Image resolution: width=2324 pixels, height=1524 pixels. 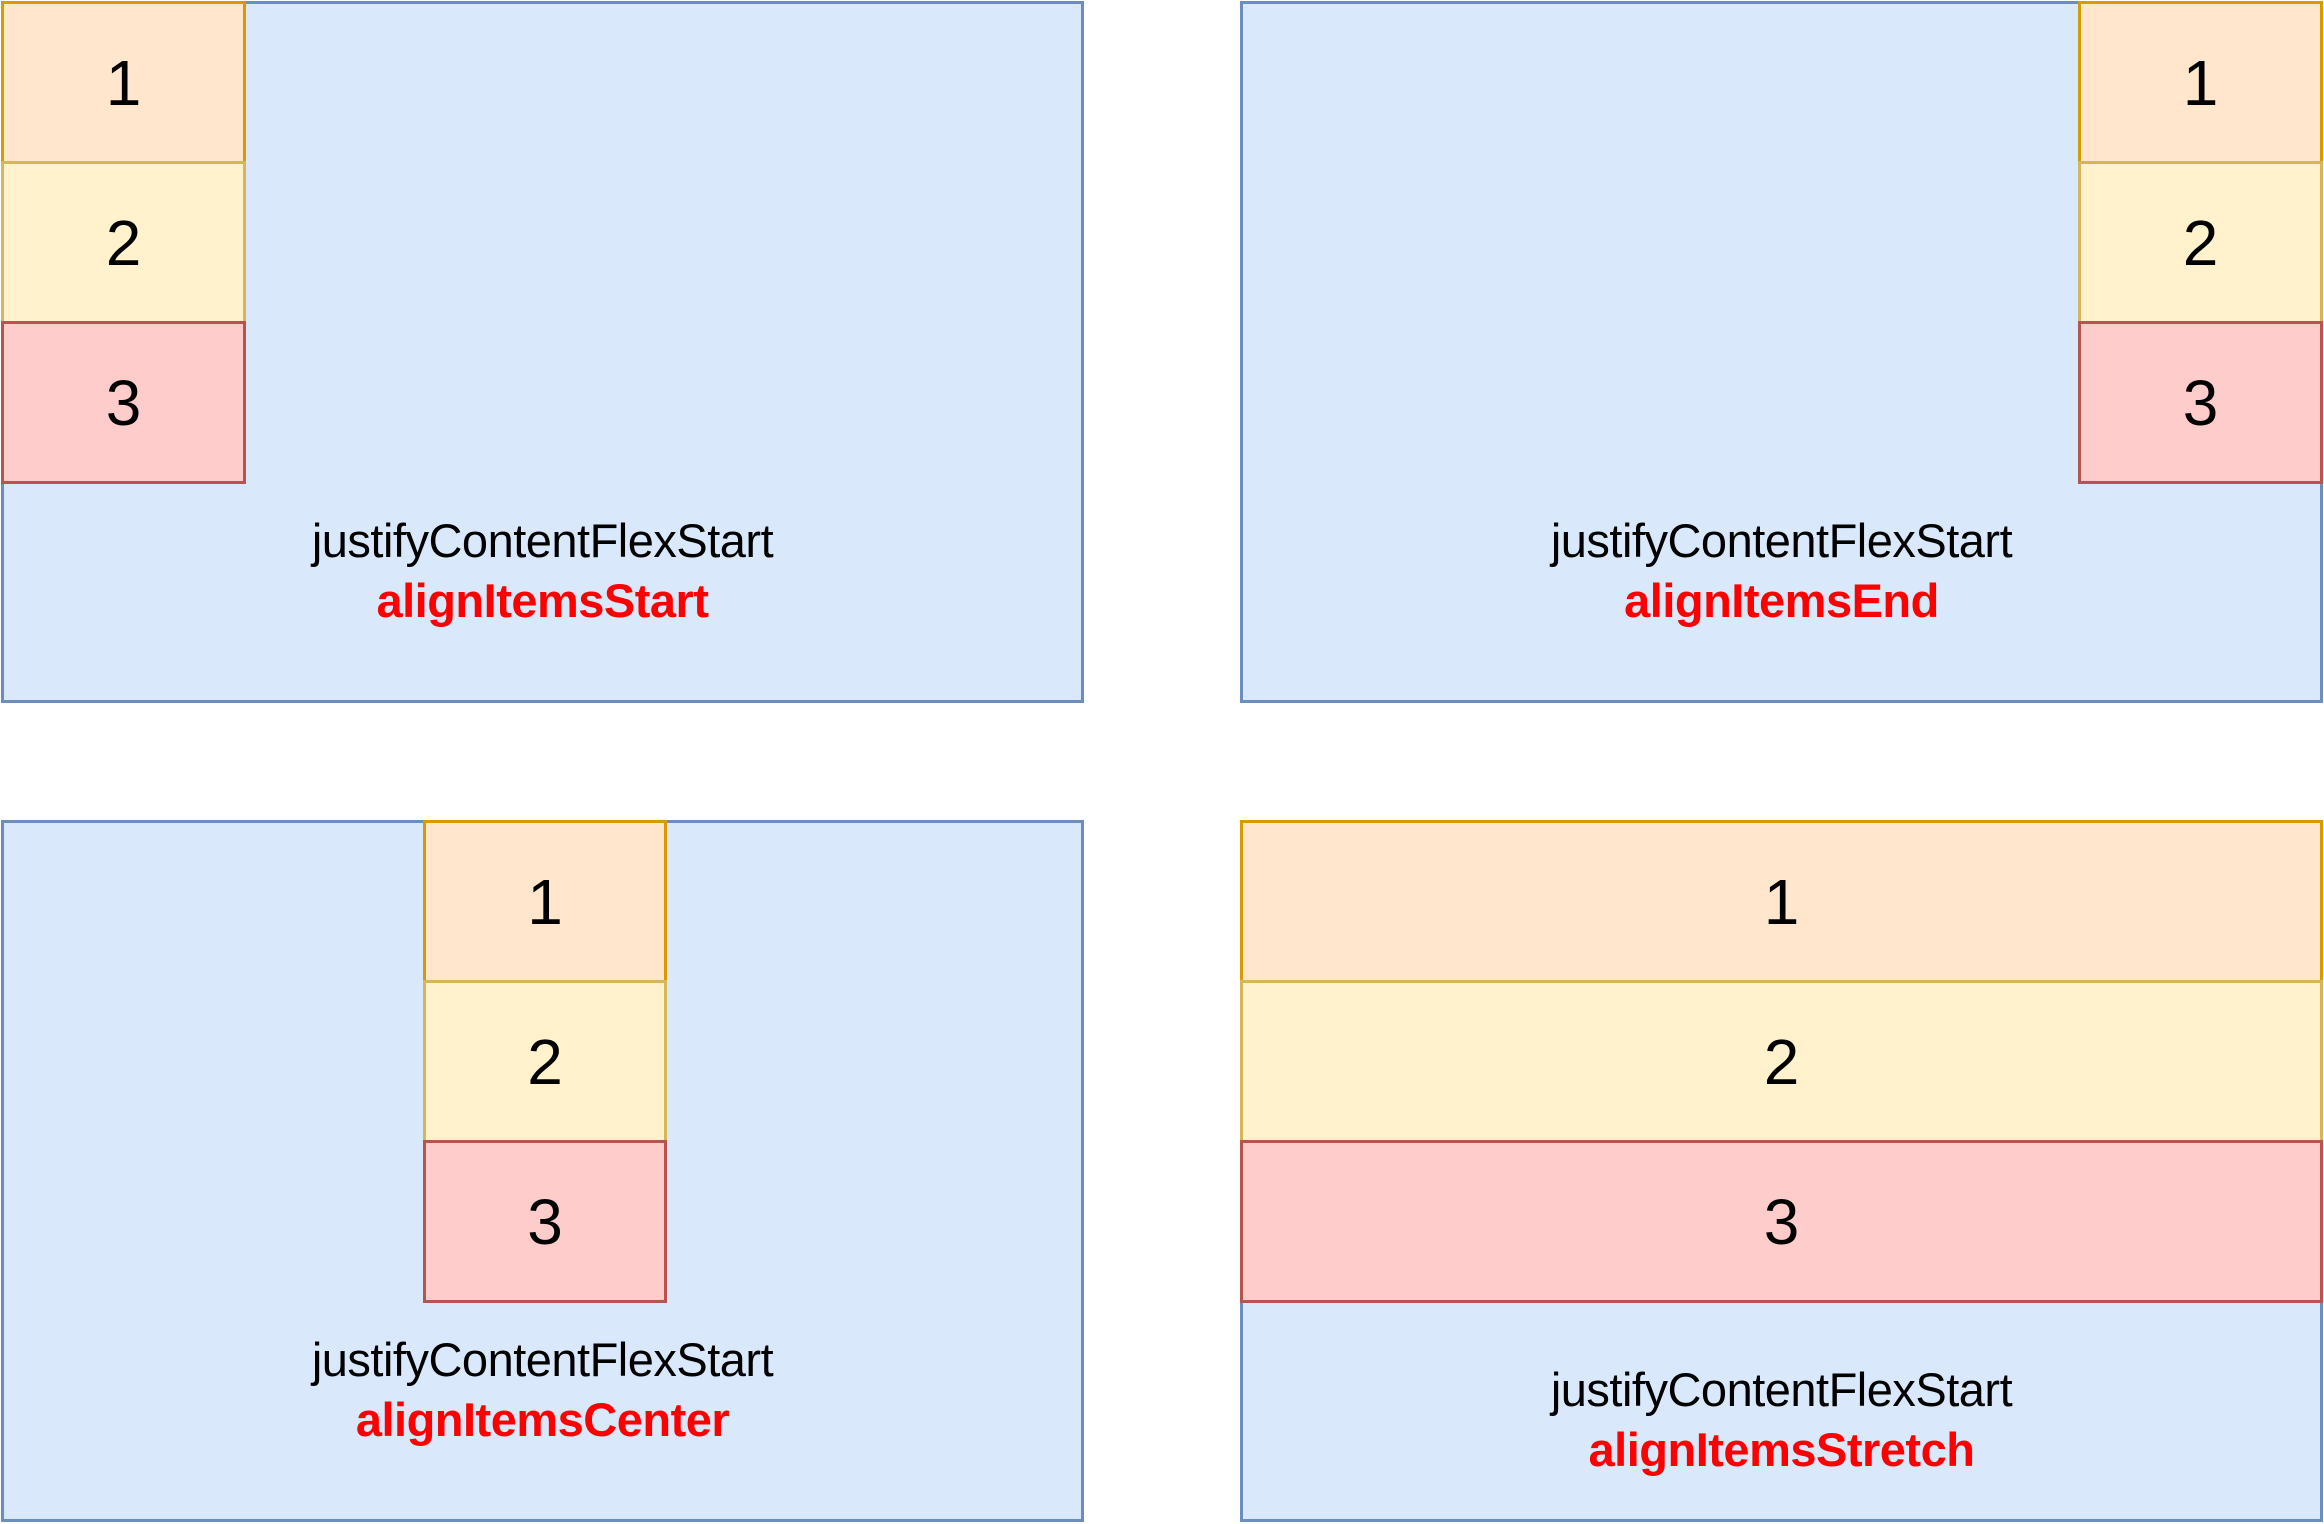 I want to click on panel-caption: justifyContentFlexStart alignItemsEnd, so click(x=1781, y=571).